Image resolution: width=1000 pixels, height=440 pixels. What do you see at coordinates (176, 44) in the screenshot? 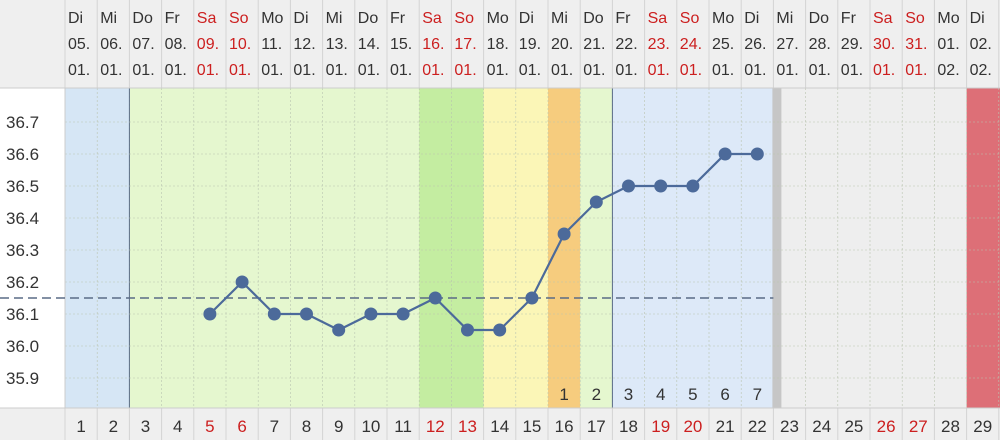
I see `header-day: 08.` at bounding box center [176, 44].